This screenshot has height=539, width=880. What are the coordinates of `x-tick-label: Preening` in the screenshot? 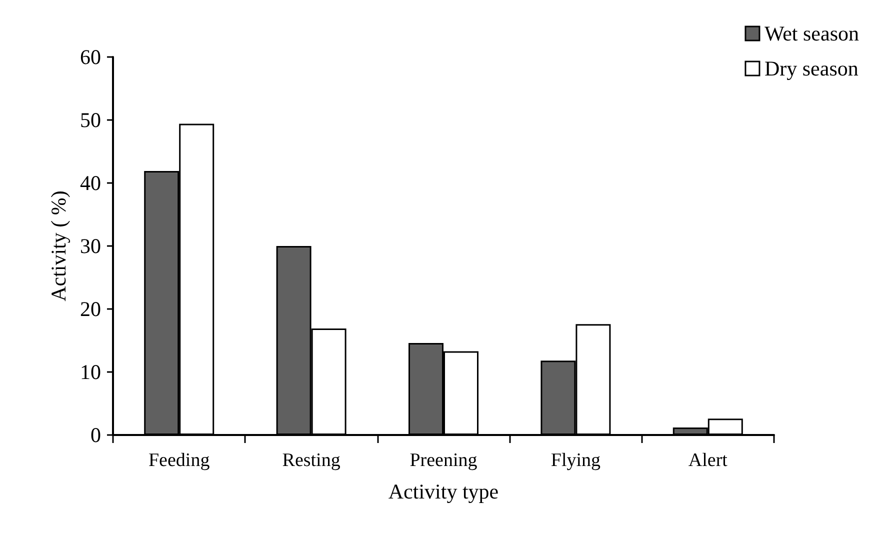 It's located at (444, 460).